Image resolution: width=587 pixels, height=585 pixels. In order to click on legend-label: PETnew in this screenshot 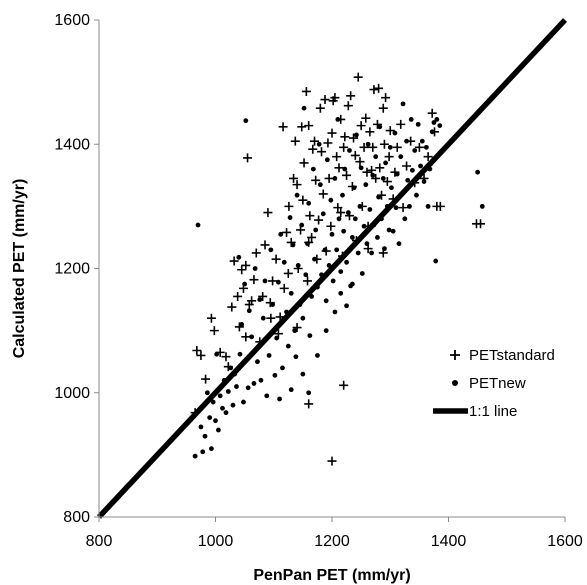, I will do `click(497, 383)`.